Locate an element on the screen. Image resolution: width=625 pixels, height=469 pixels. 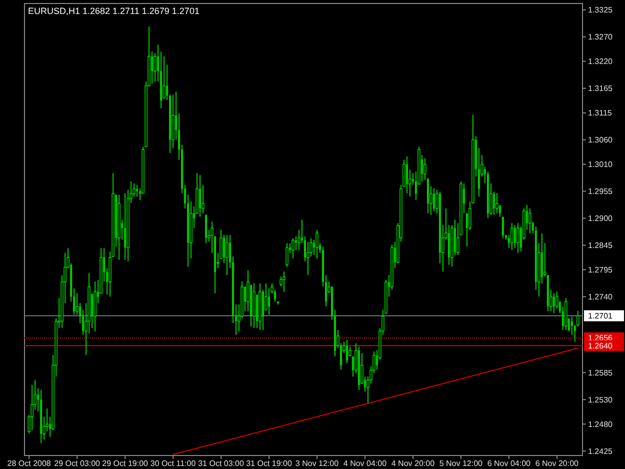
ref-line-label: 1.2640 is located at coordinates (601, 345).